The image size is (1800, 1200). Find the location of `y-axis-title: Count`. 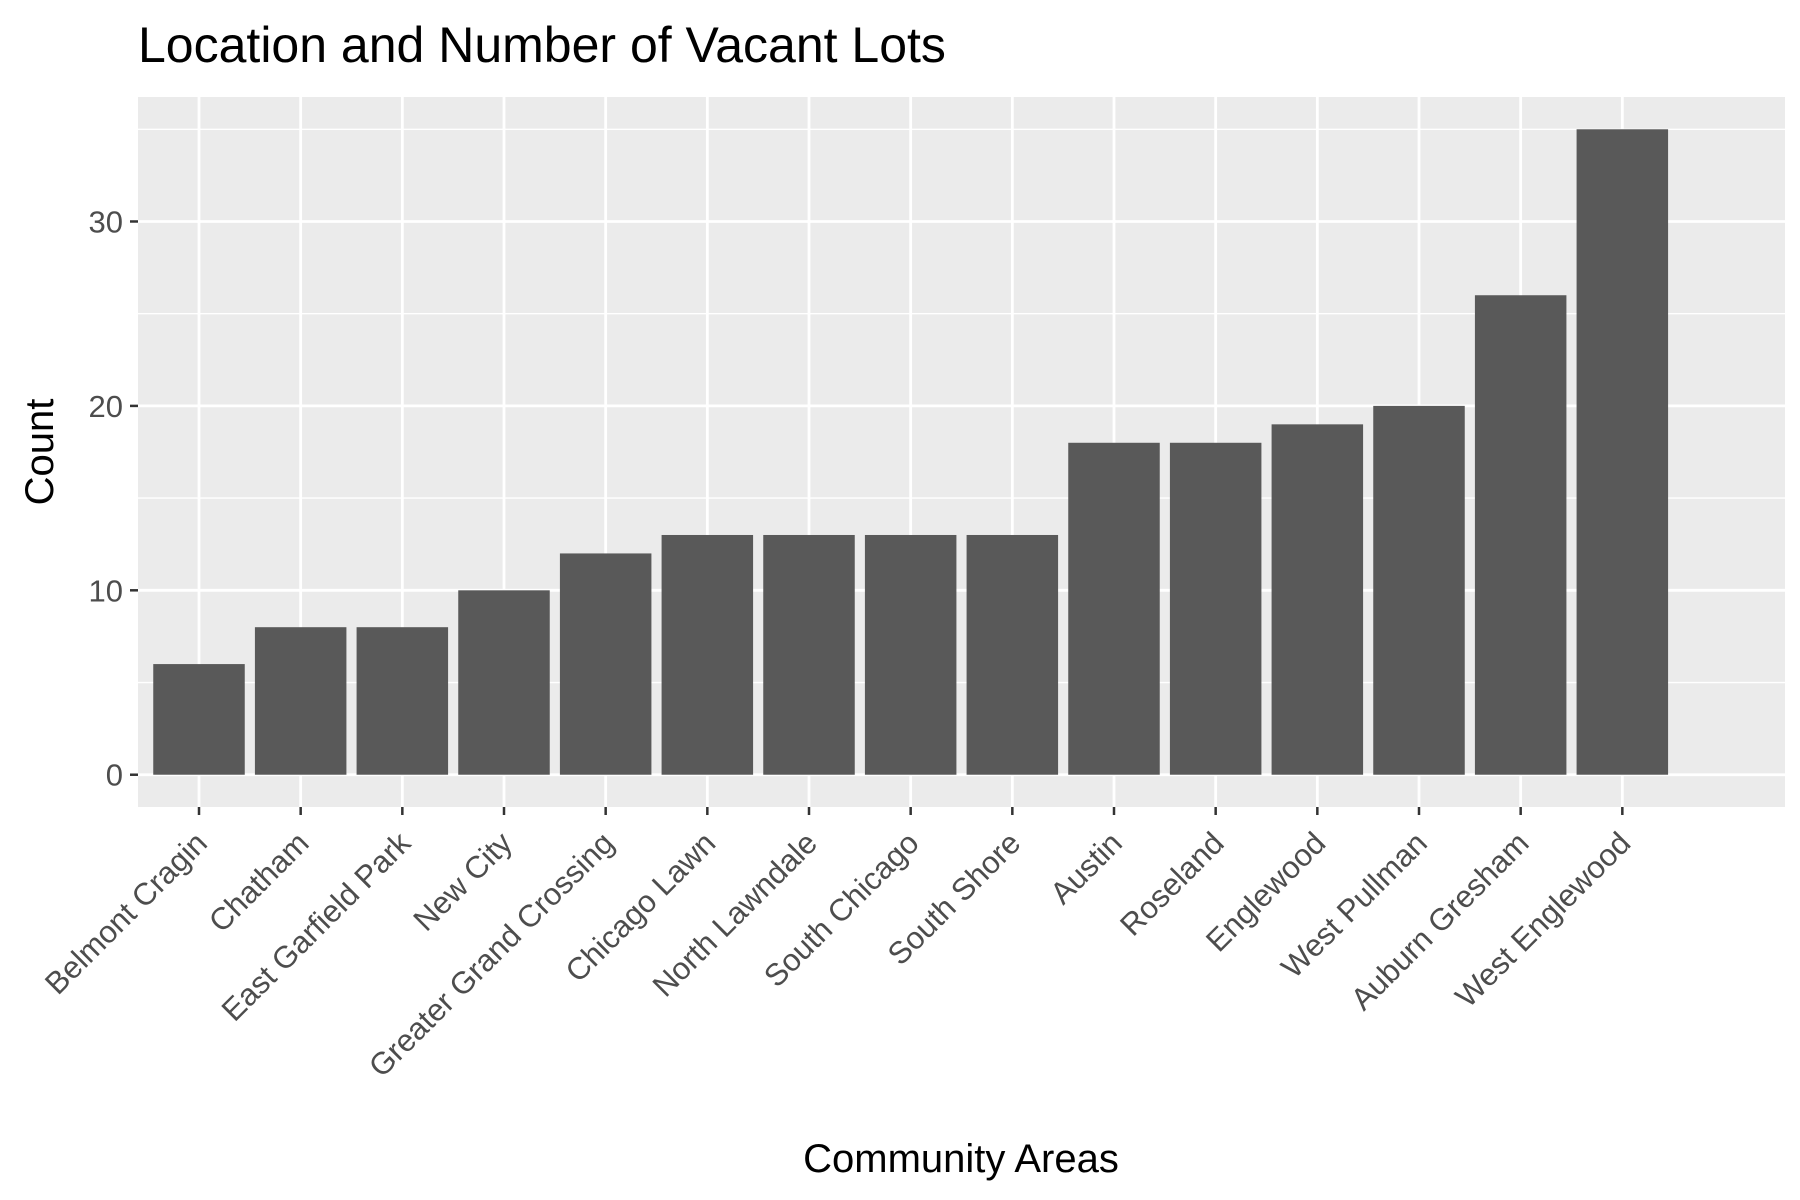

y-axis-title: Count is located at coordinates (40, 452).